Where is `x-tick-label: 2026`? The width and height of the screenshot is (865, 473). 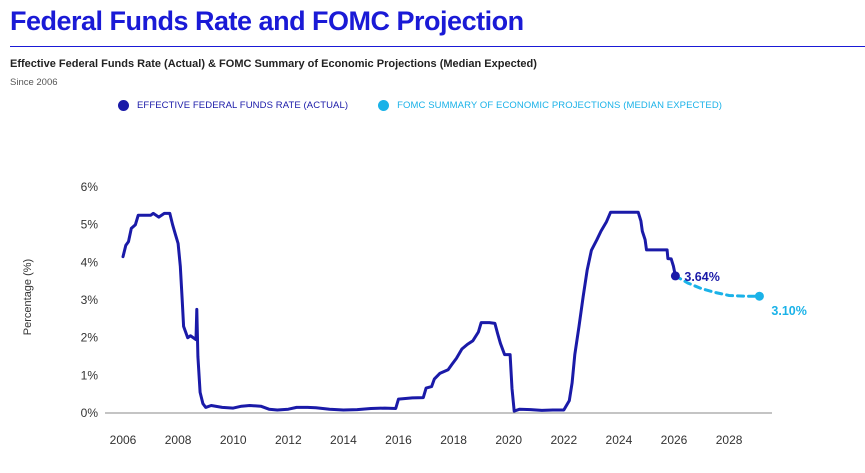 x-tick-label: 2026 is located at coordinates (674, 440).